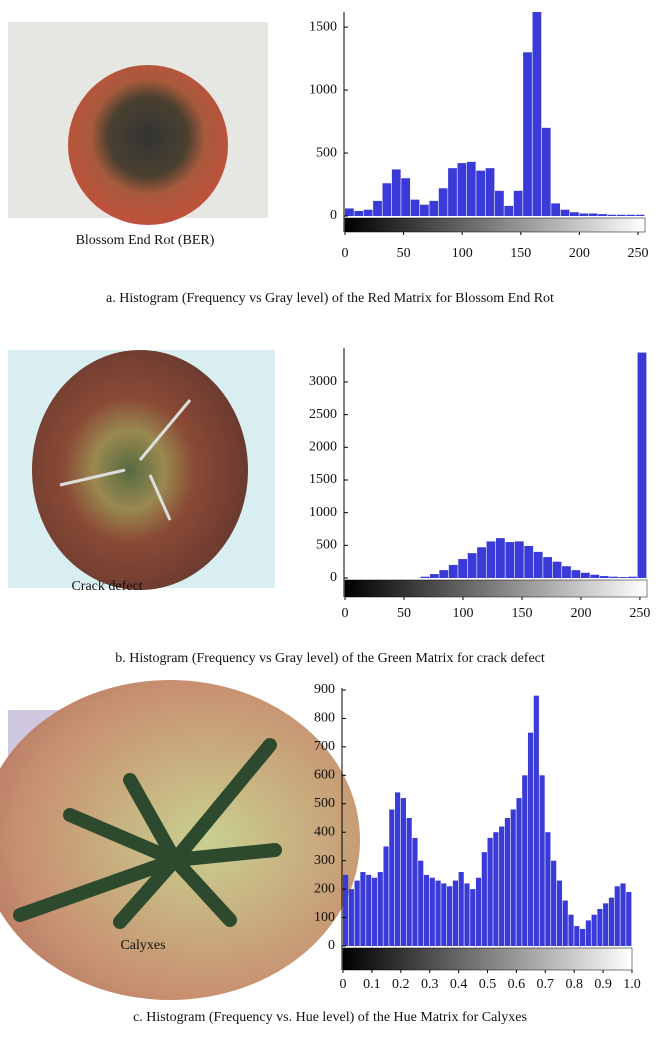  Describe the element at coordinates (324, 746) in the screenshot. I see `y-tick-label: 700` at that location.